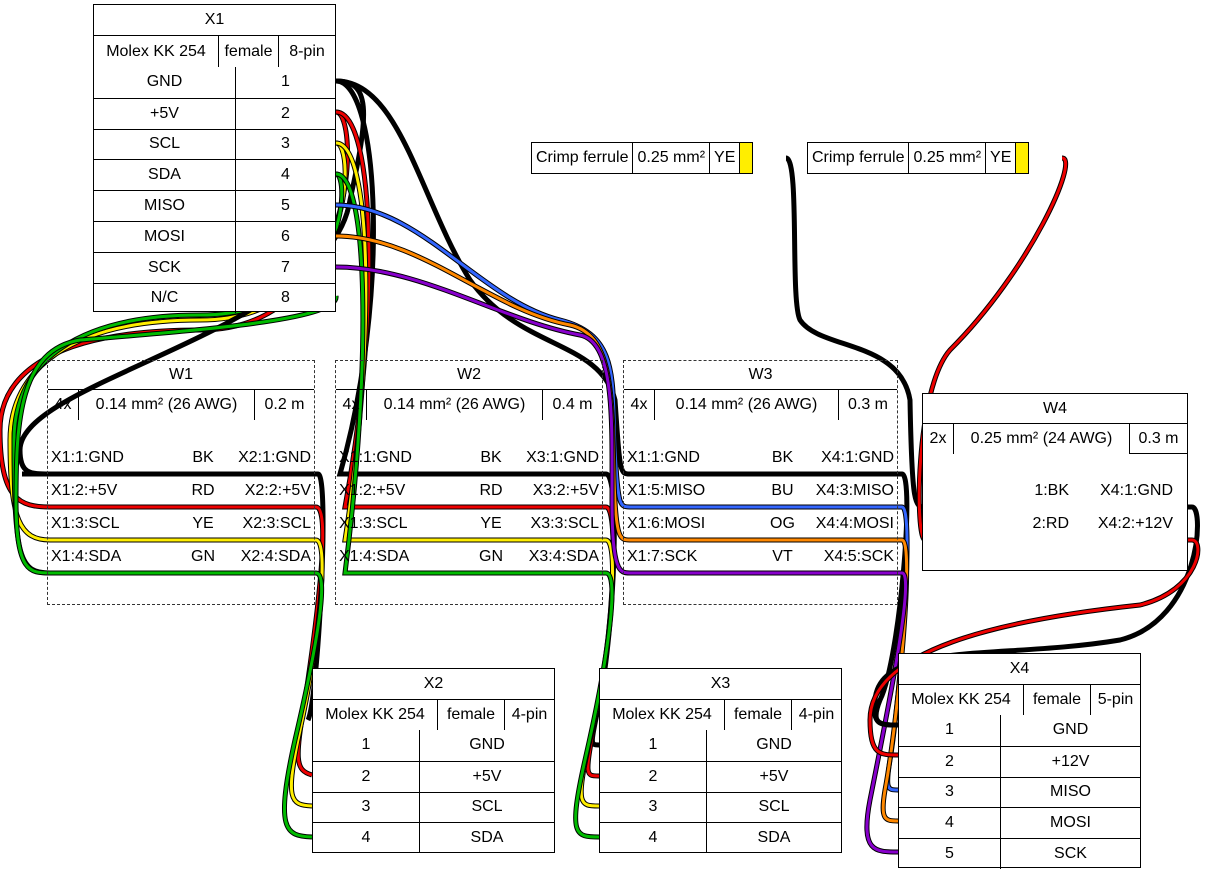 This screenshot has width=1210, height=873. I want to click on wire-label-to: X2:4:SDA, so click(275, 556).